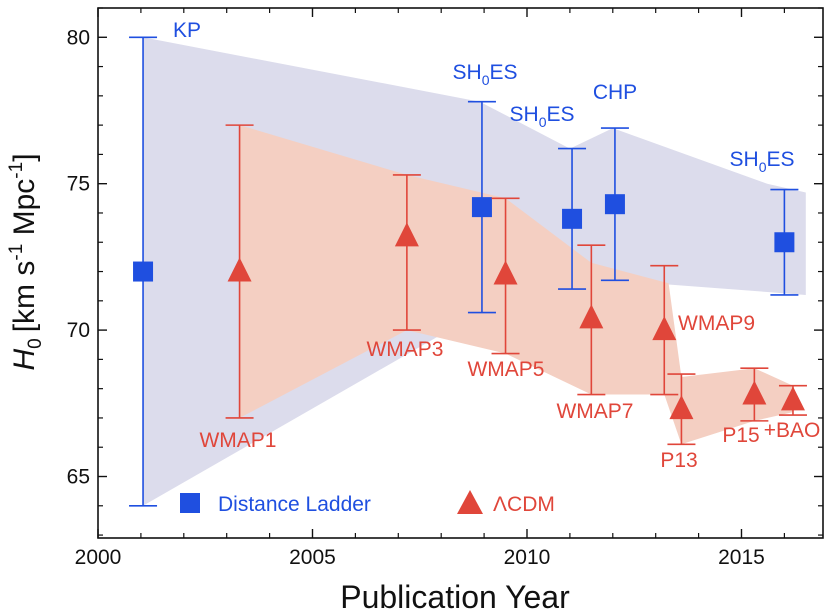 The width and height of the screenshot is (827, 612). What do you see at coordinates (404, 349) in the screenshot?
I see `point-label-lcdm: WMAP3` at bounding box center [404, 349].